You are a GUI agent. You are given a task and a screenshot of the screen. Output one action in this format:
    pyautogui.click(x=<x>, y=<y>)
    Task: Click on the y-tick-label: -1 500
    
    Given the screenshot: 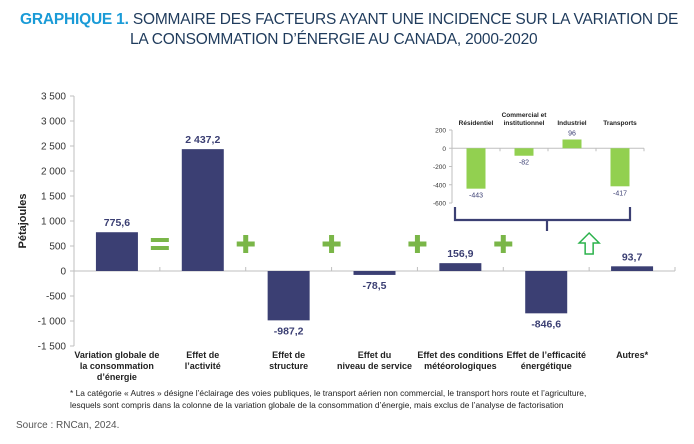 What is the action you would take?
    pyautogui.click(x=52, y=347)
    